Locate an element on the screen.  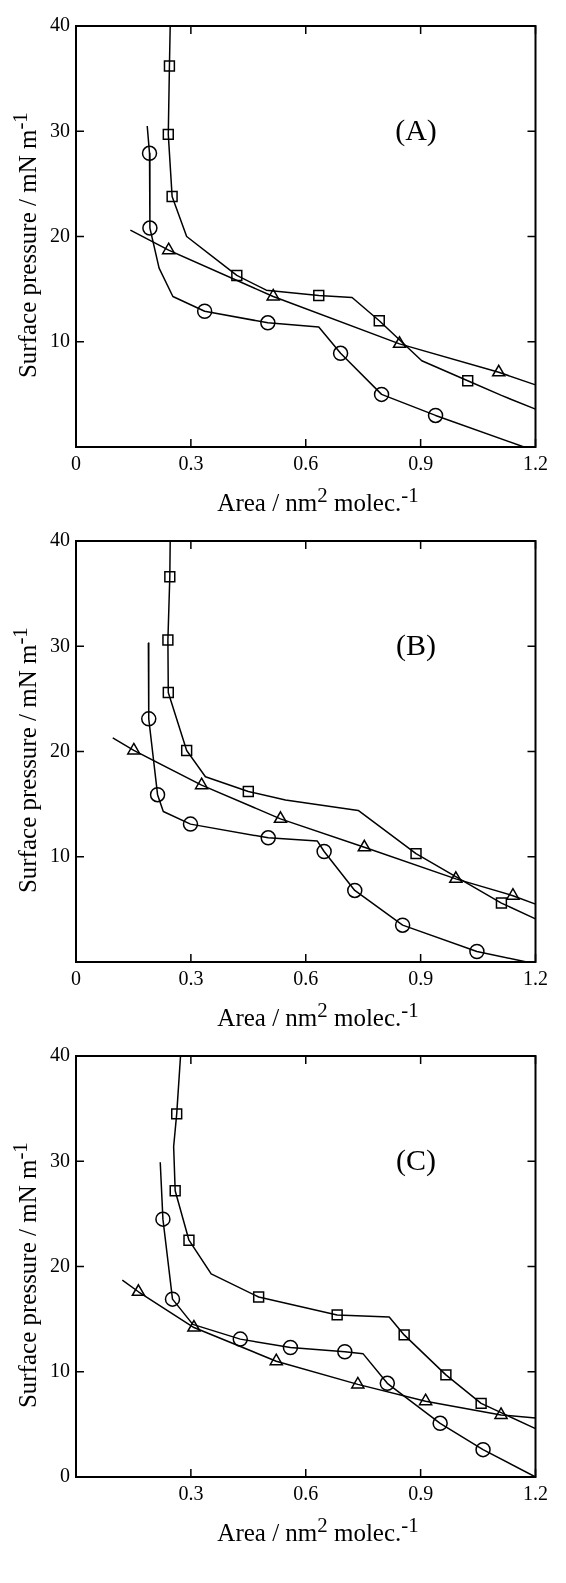
annotation: (C) is located at coordinates (416, 1159).